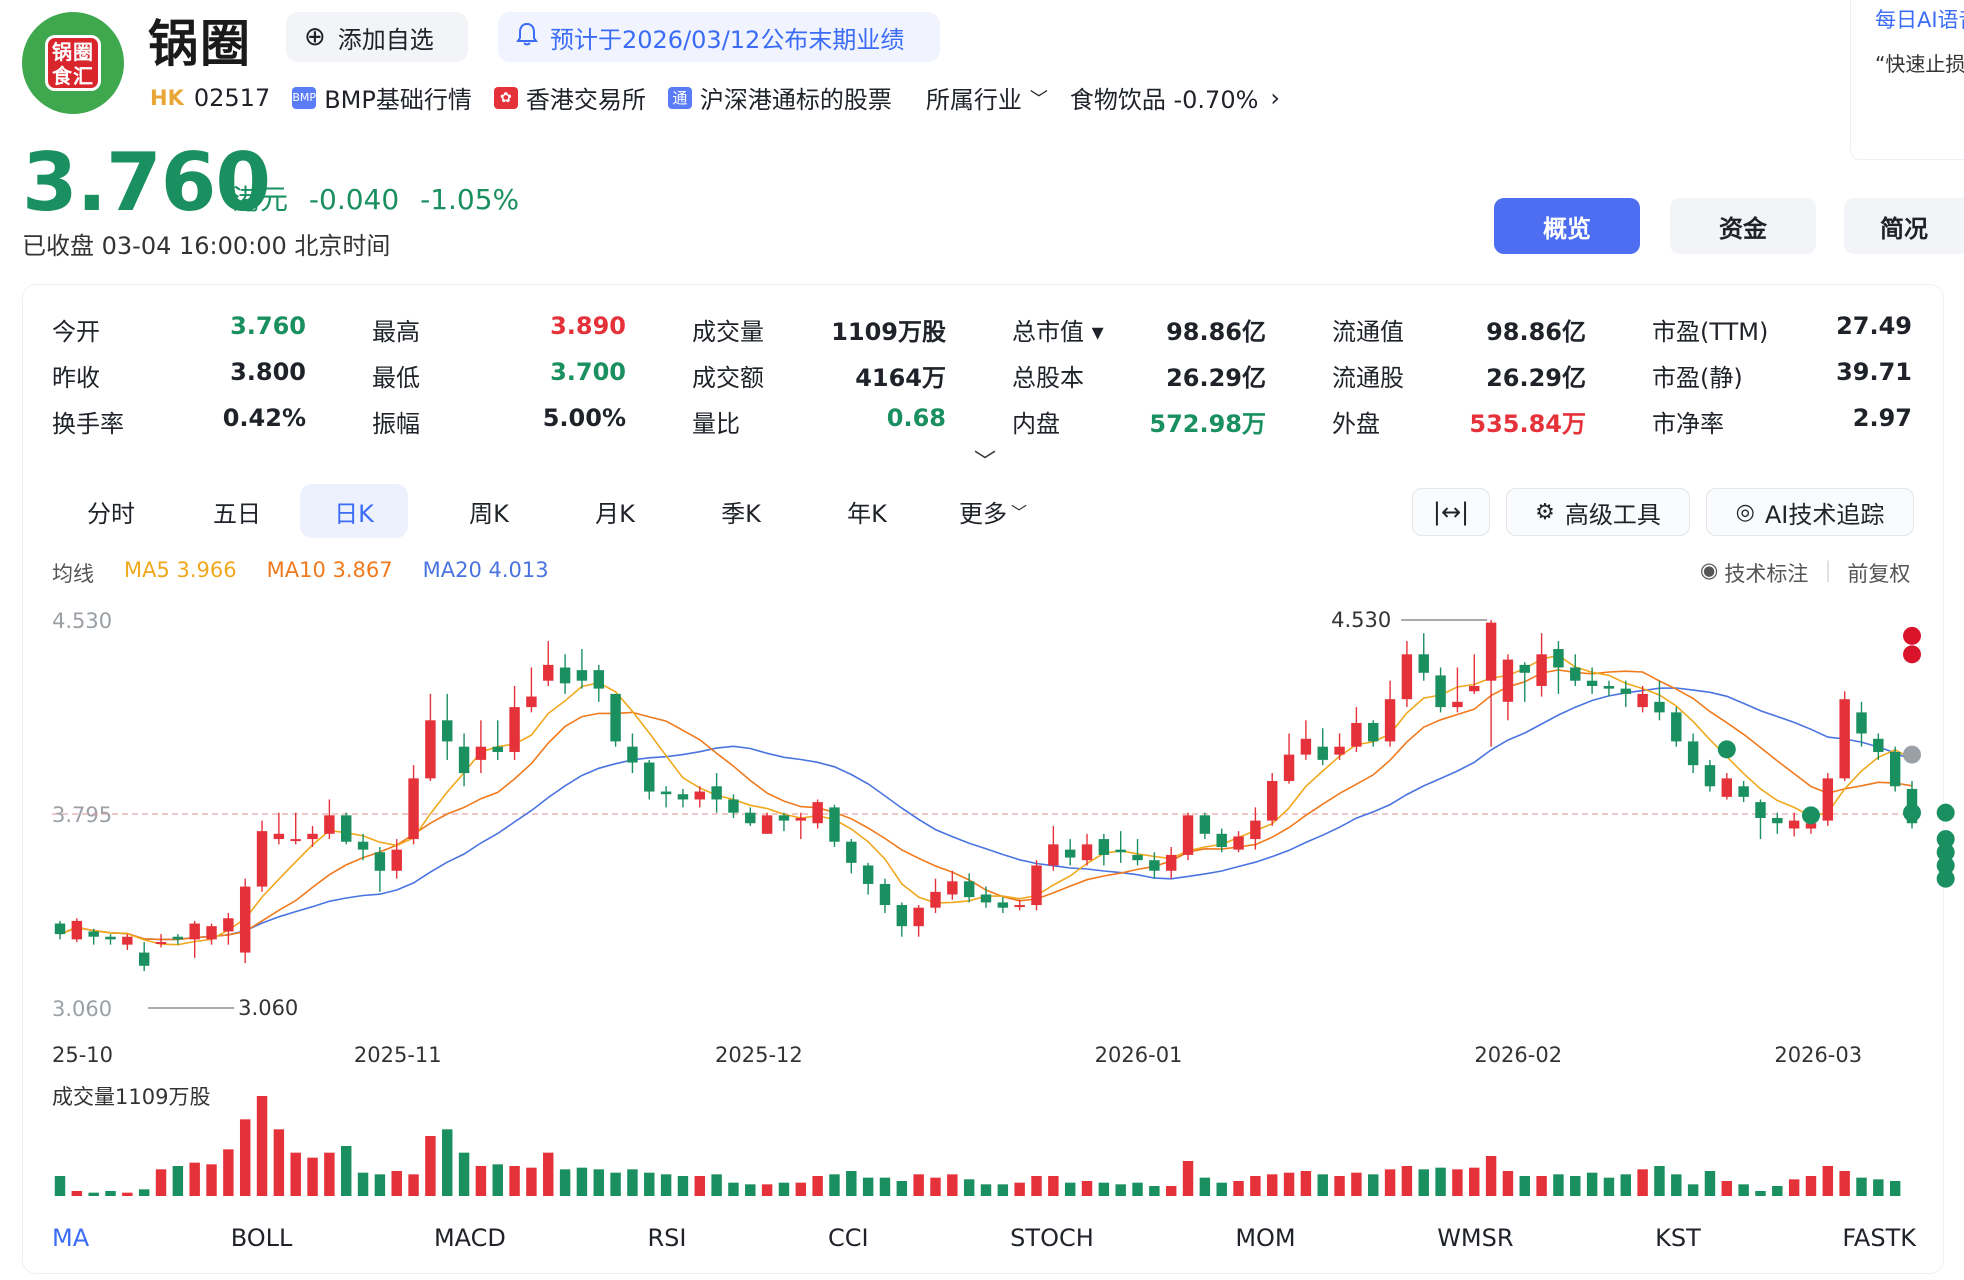 The height and width of the screenshot is (1280, 1964). Describe the element at coordinates (261, 1238) in the screenshot. I see `indicator-tab-boll: BOLL` at that location.